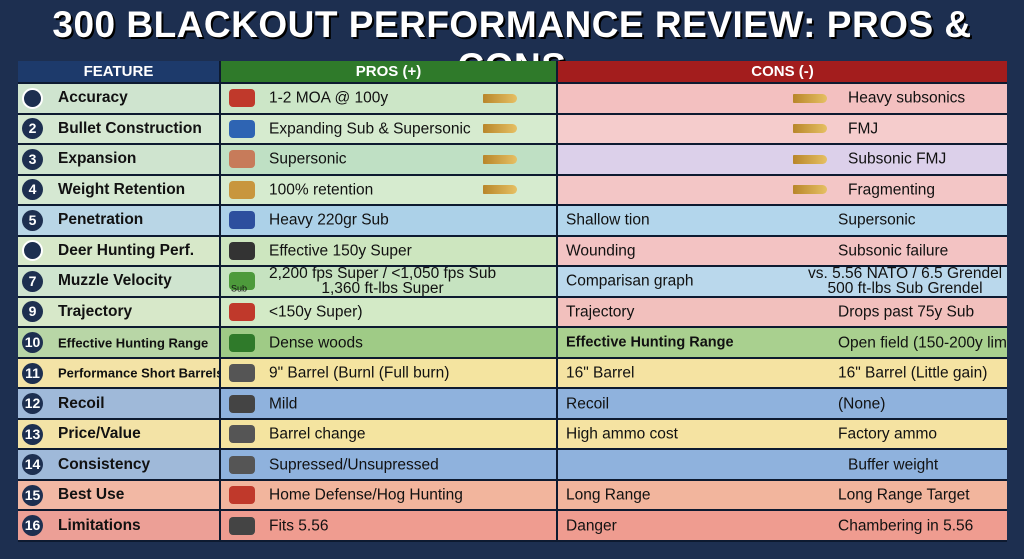  What do you see at coordinates (329, 220) in the screenshot?
I see `pros-line: Heavy 220gr Sub` at bounding box center [329, 220].